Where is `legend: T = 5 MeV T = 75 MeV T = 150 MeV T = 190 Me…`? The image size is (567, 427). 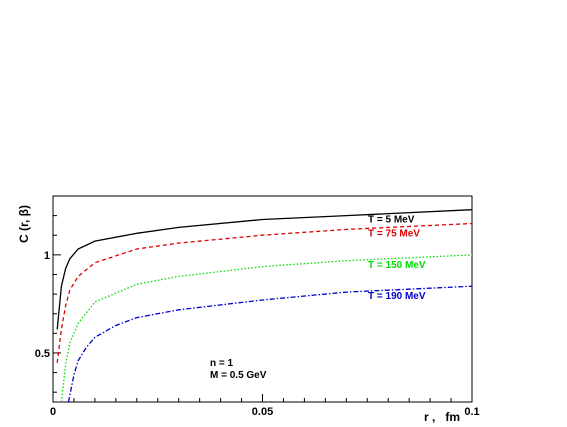
legend: T = 5 MeV T = 75 MeV T = 150 MeV T = 190 Me… is located at coordinates (397, 259).